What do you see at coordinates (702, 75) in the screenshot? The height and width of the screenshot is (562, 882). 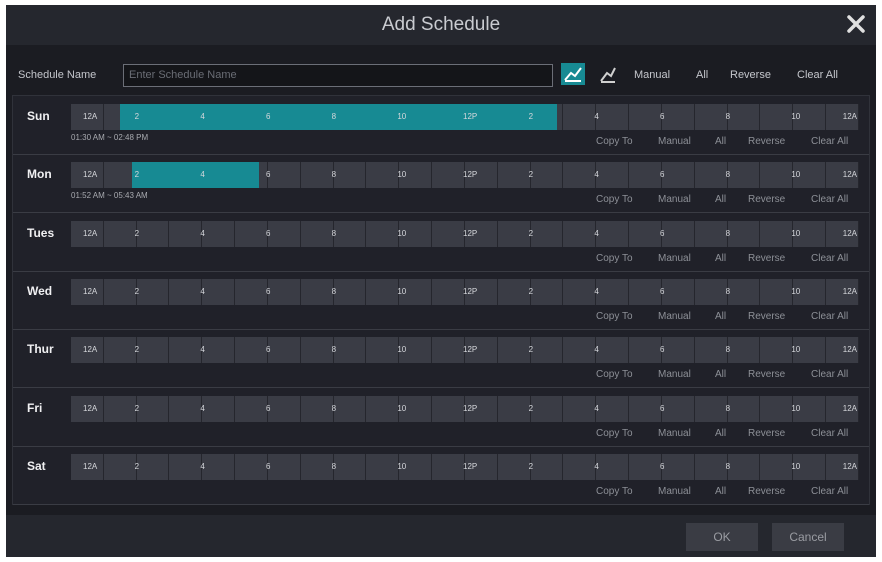 I see `toolbar-button: All` at bounding box center [702, 75].